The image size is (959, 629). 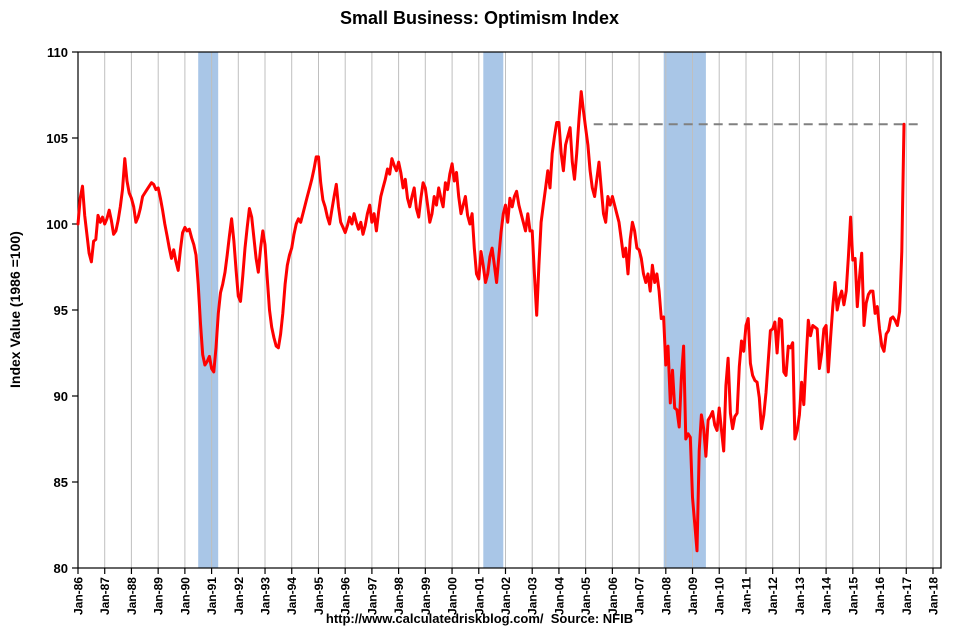 What do you see at coordinates (479, 596) in the screenshot?
I see `svg-text: Jan-01` at bounding box center [479, 596].